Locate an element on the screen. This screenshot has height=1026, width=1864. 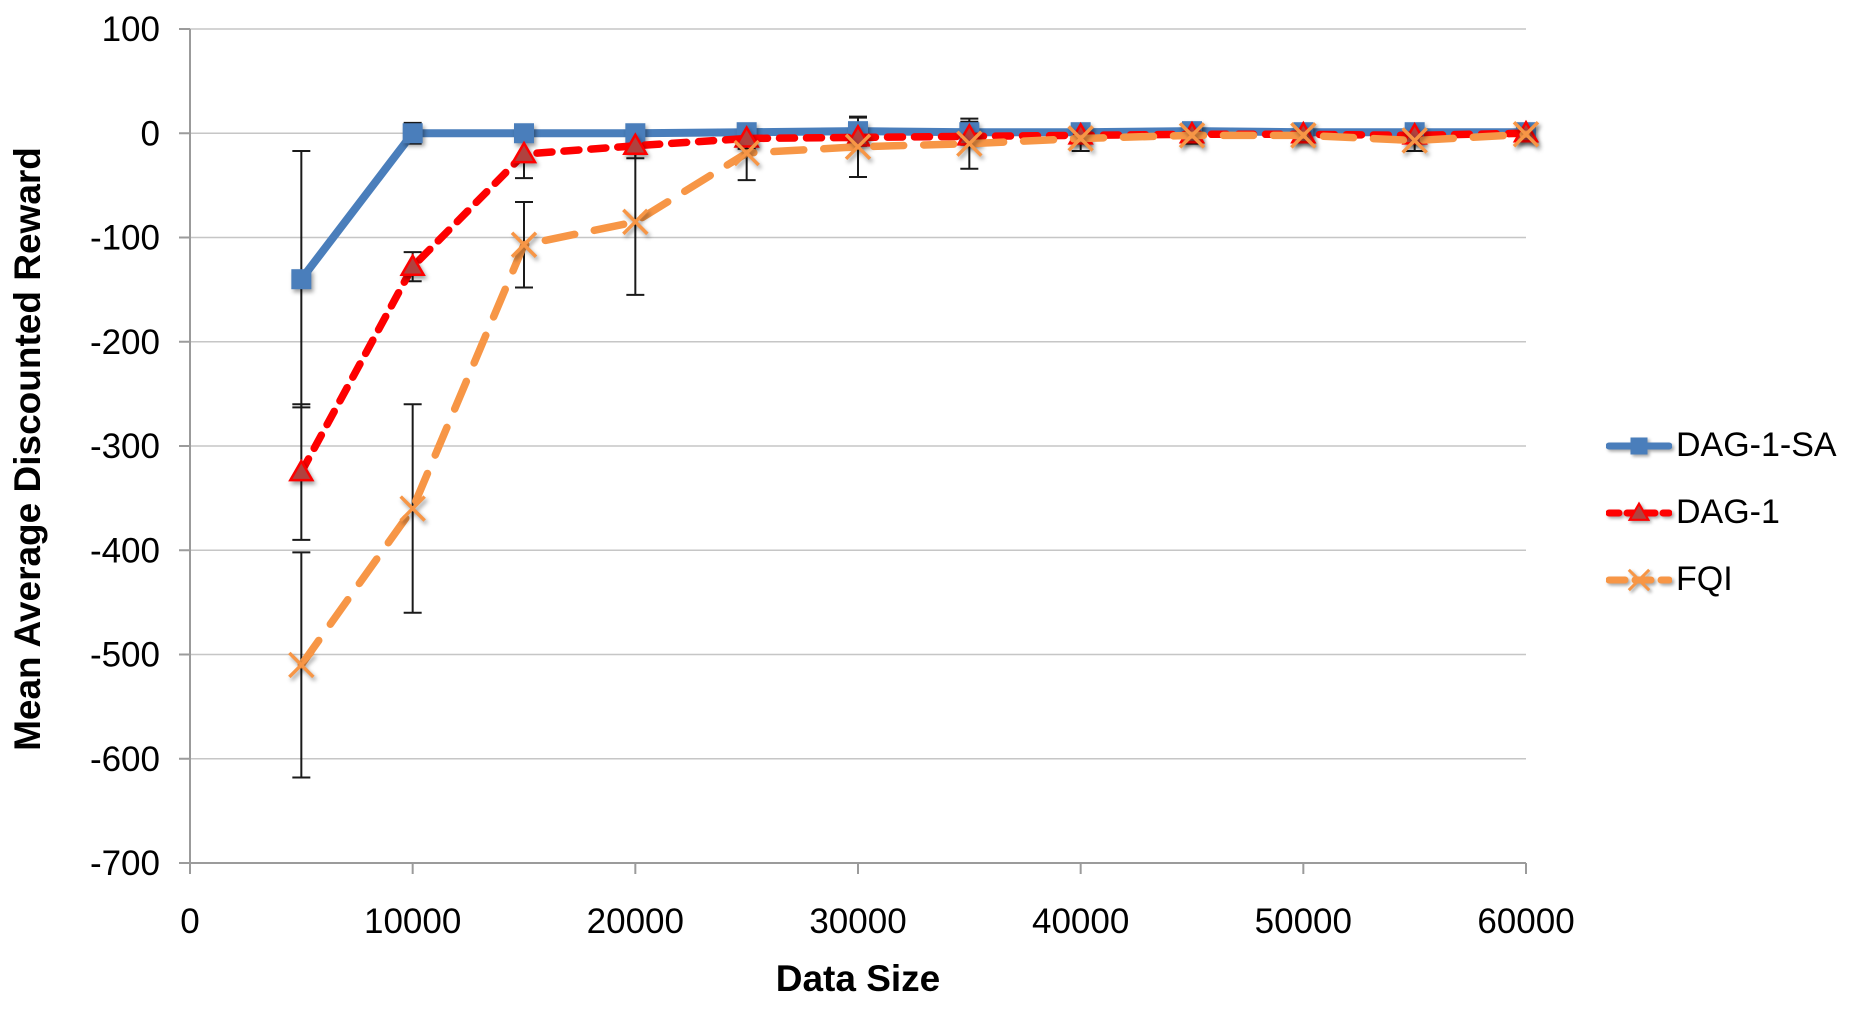
y-tick-label: -100 is located at coordinates (125, 238).